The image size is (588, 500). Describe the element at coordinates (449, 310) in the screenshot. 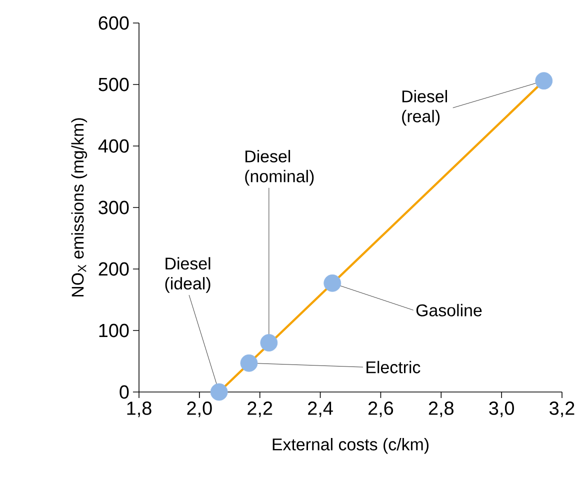

I see `annotation: Gasoline` at that location.